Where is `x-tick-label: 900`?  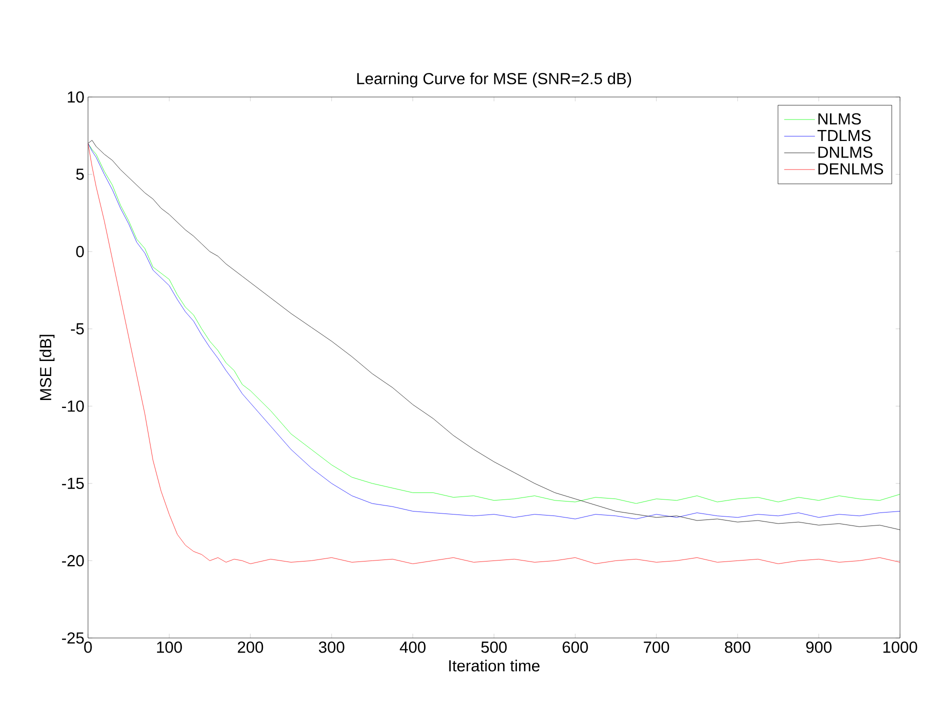 x-tick-label: 900 is located at coordinates (819, 647).